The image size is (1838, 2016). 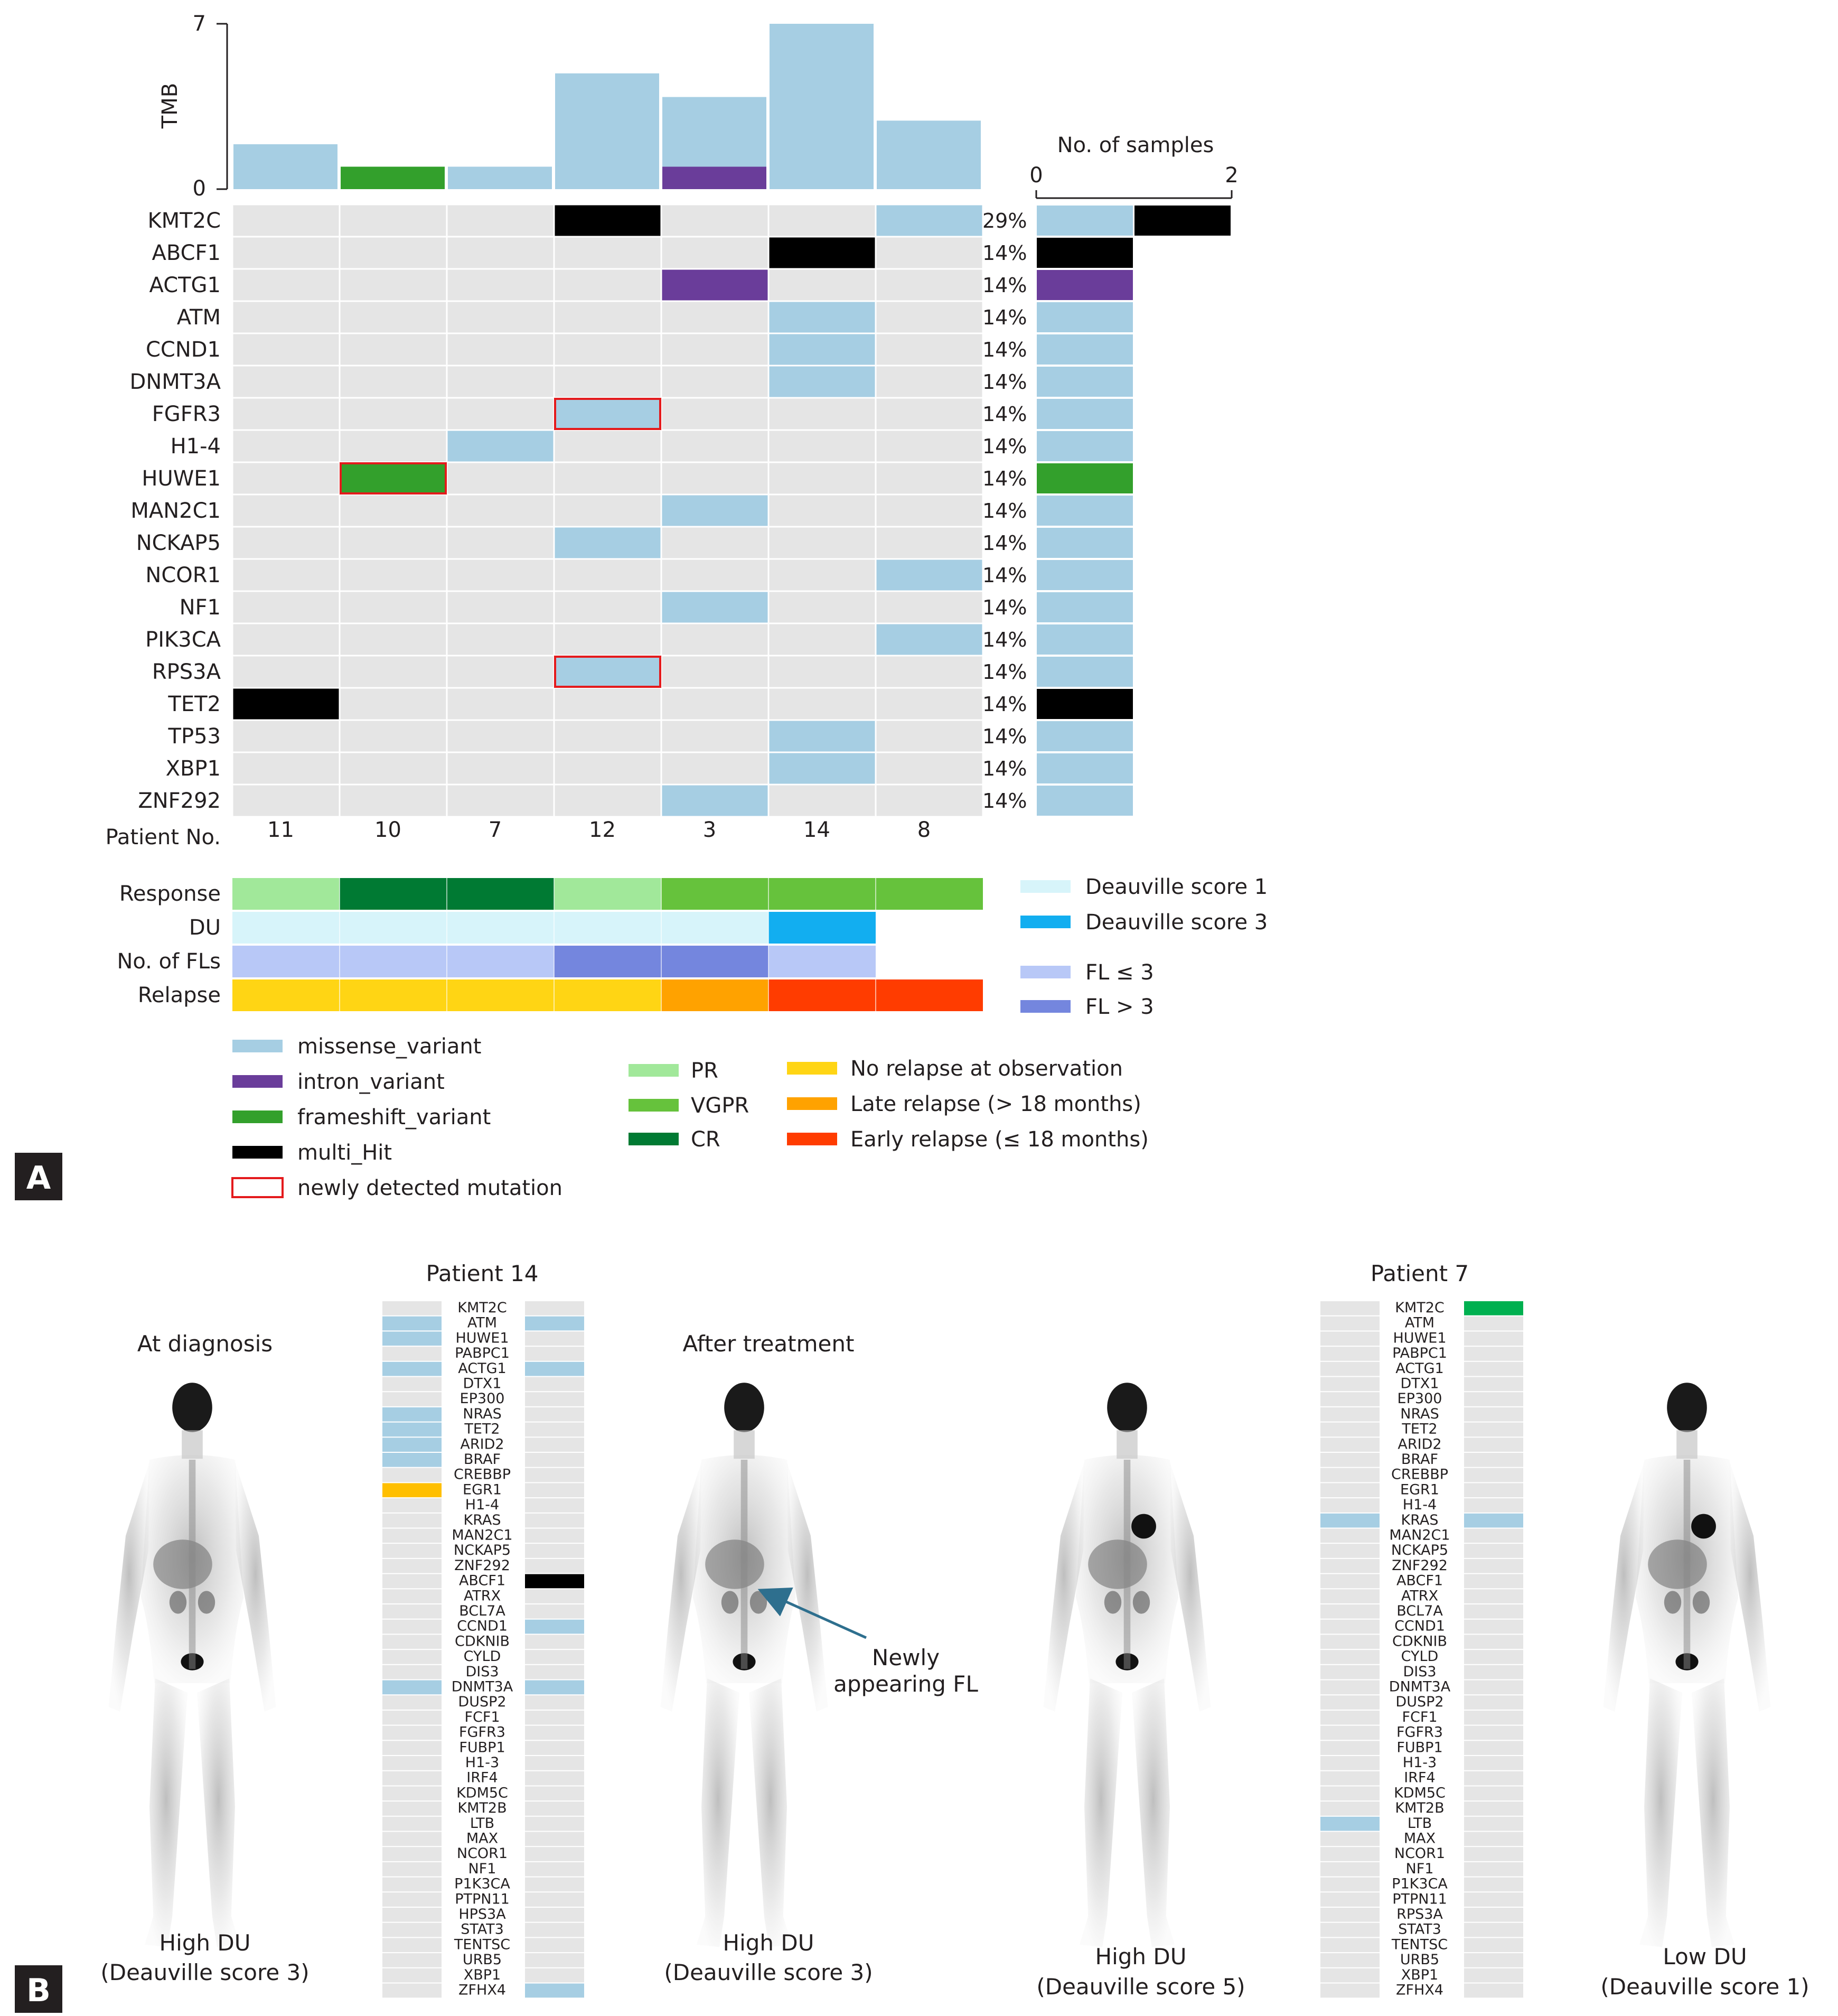 I want to click on strip-right-patient-7-gene-strip-KMT2C, so click(x=1493, y=1308).